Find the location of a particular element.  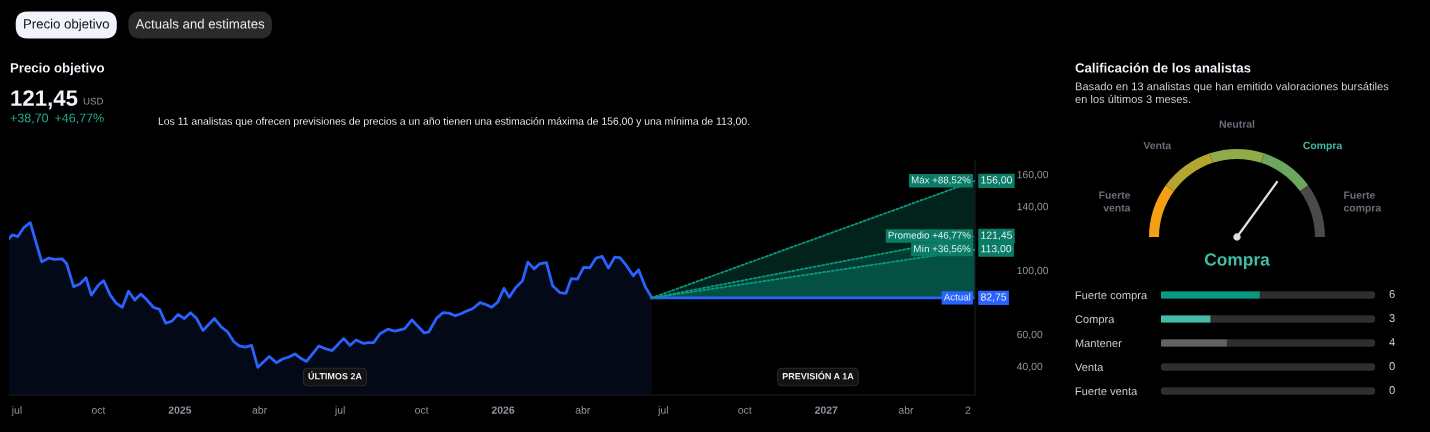

data-label: 121,45 is located at coordinates (996, 236).